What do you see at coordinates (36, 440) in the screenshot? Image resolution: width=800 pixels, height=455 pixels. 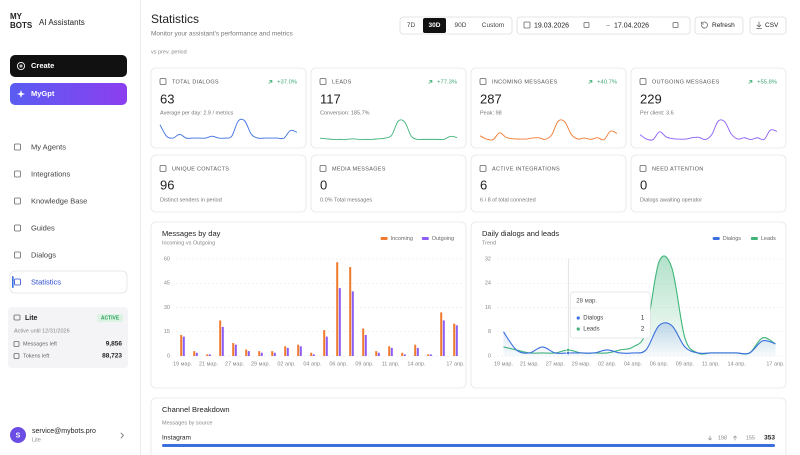 I see `user-plan: Lite` at bounding box center [36, 440].